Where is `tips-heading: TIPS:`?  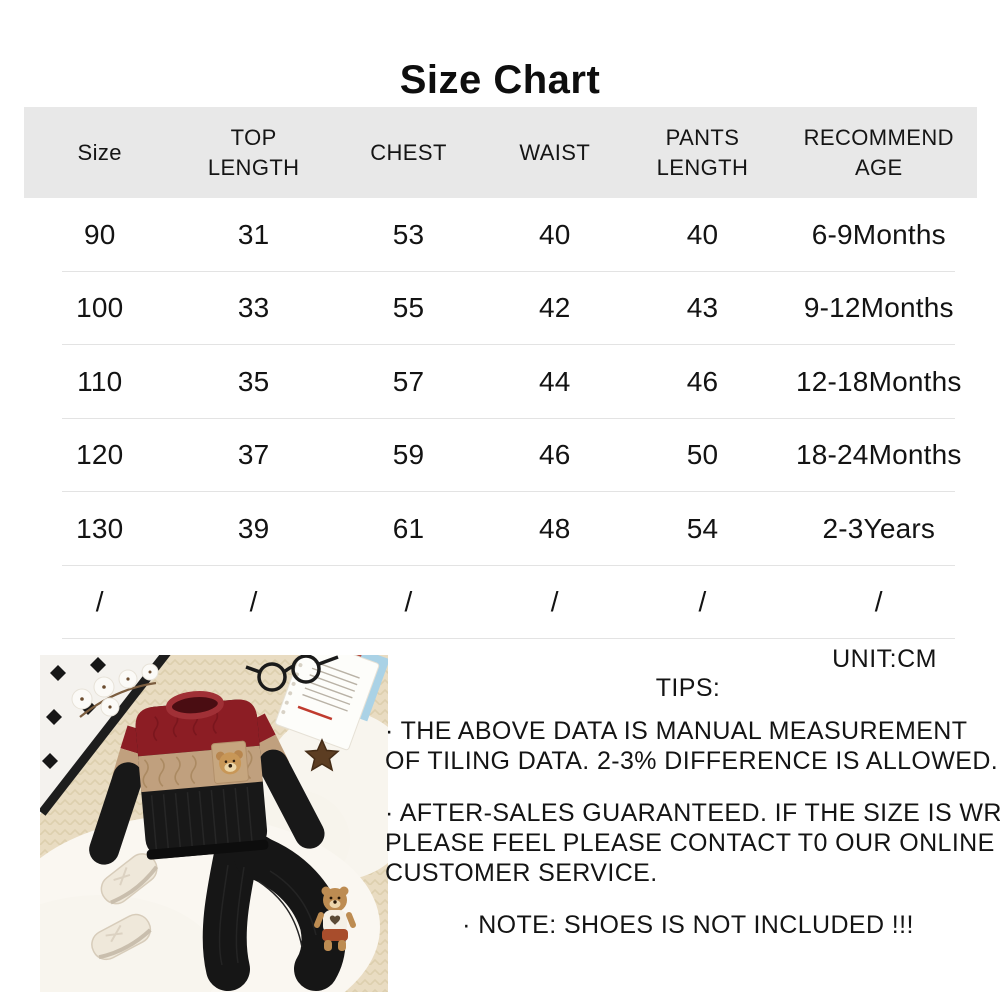 tips-heading: TIPS: is located at coordinates (688, 688).